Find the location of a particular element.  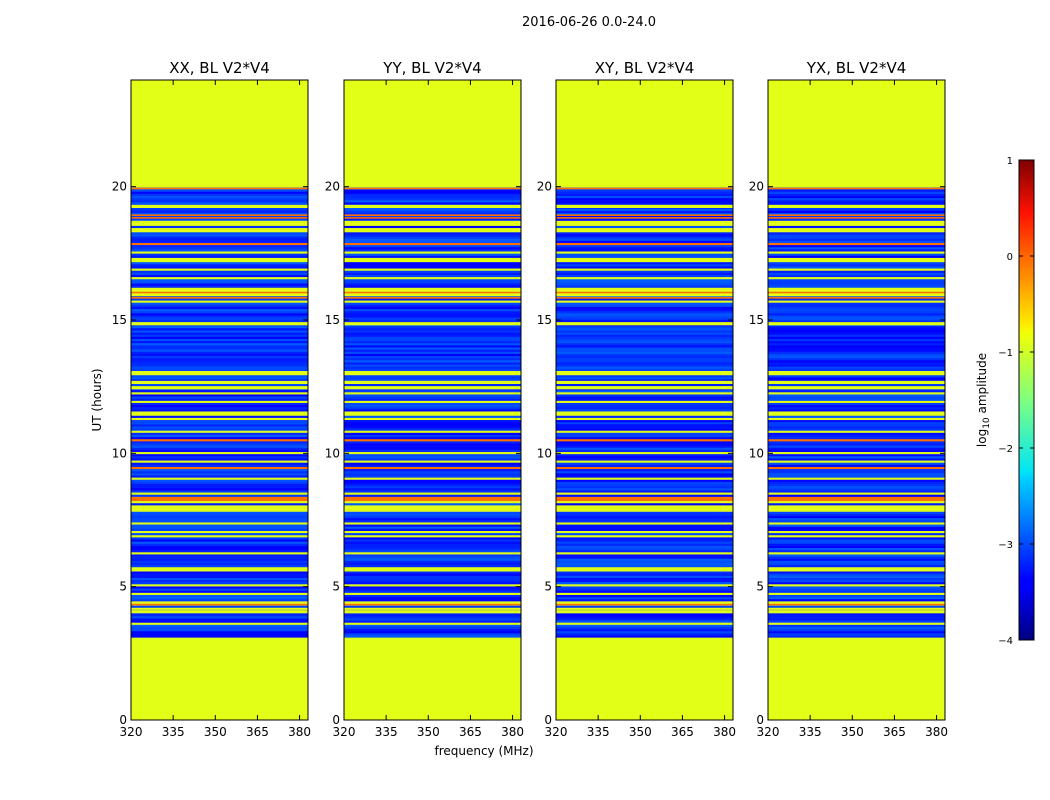

y-tick-label: 15 is located at coordinates (119, 320).